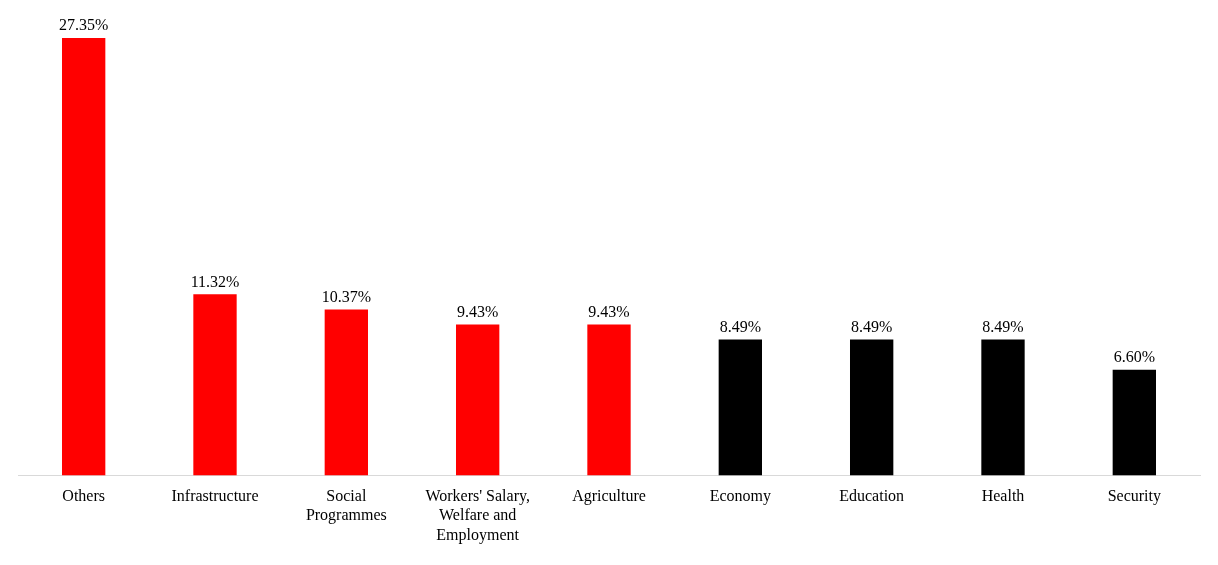  What do you see at coordinates (84, 25) in the screenshot?
I see `data-label: 27.35%` at bounding box center [84, 25].